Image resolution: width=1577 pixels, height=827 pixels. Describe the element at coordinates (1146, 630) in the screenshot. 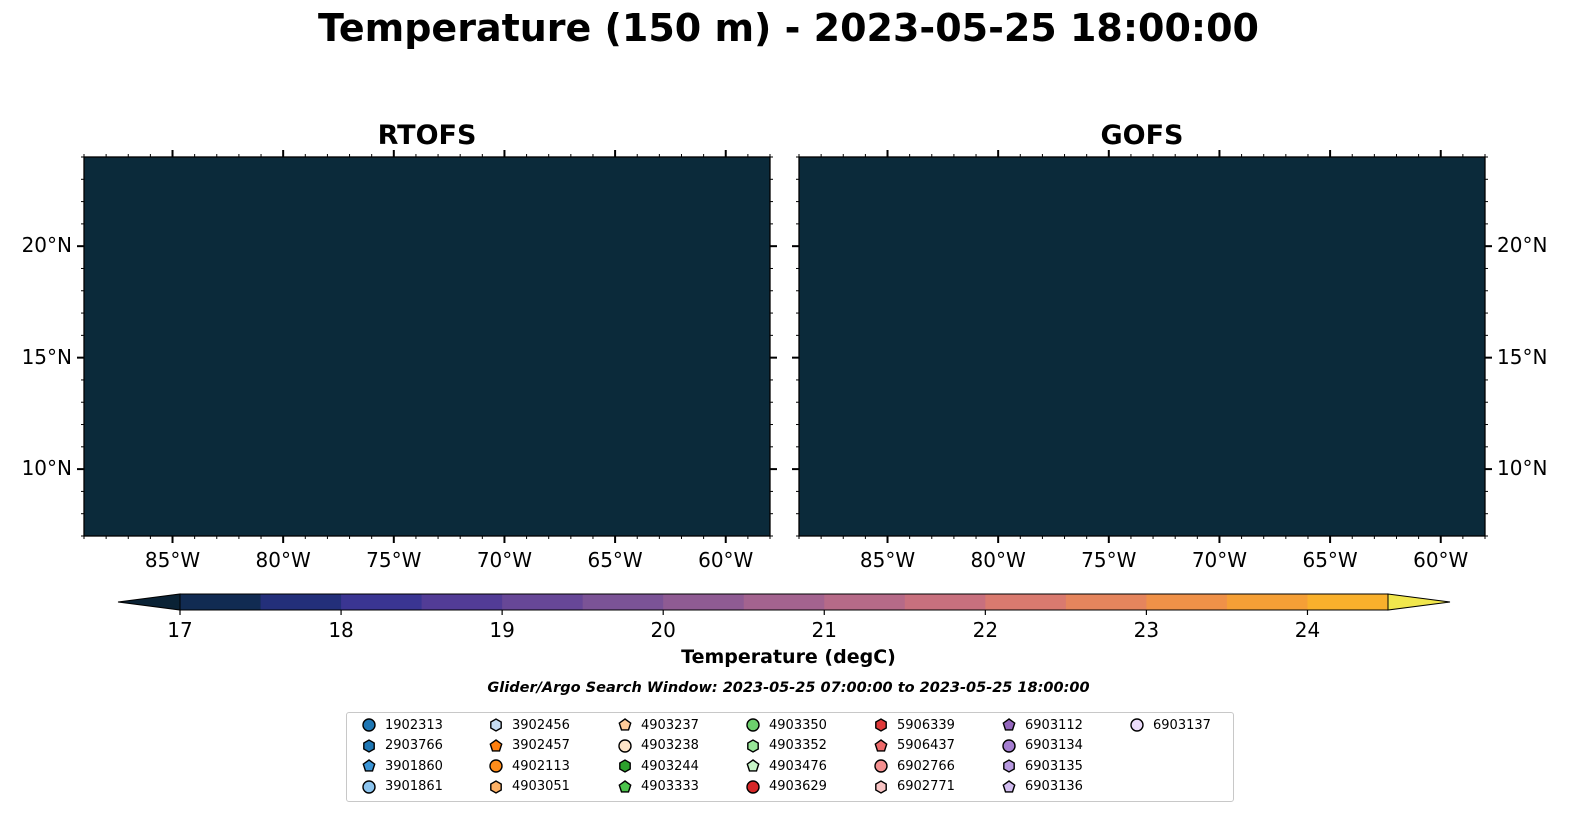

I see `colorbar-tick-label: 23` at that location.